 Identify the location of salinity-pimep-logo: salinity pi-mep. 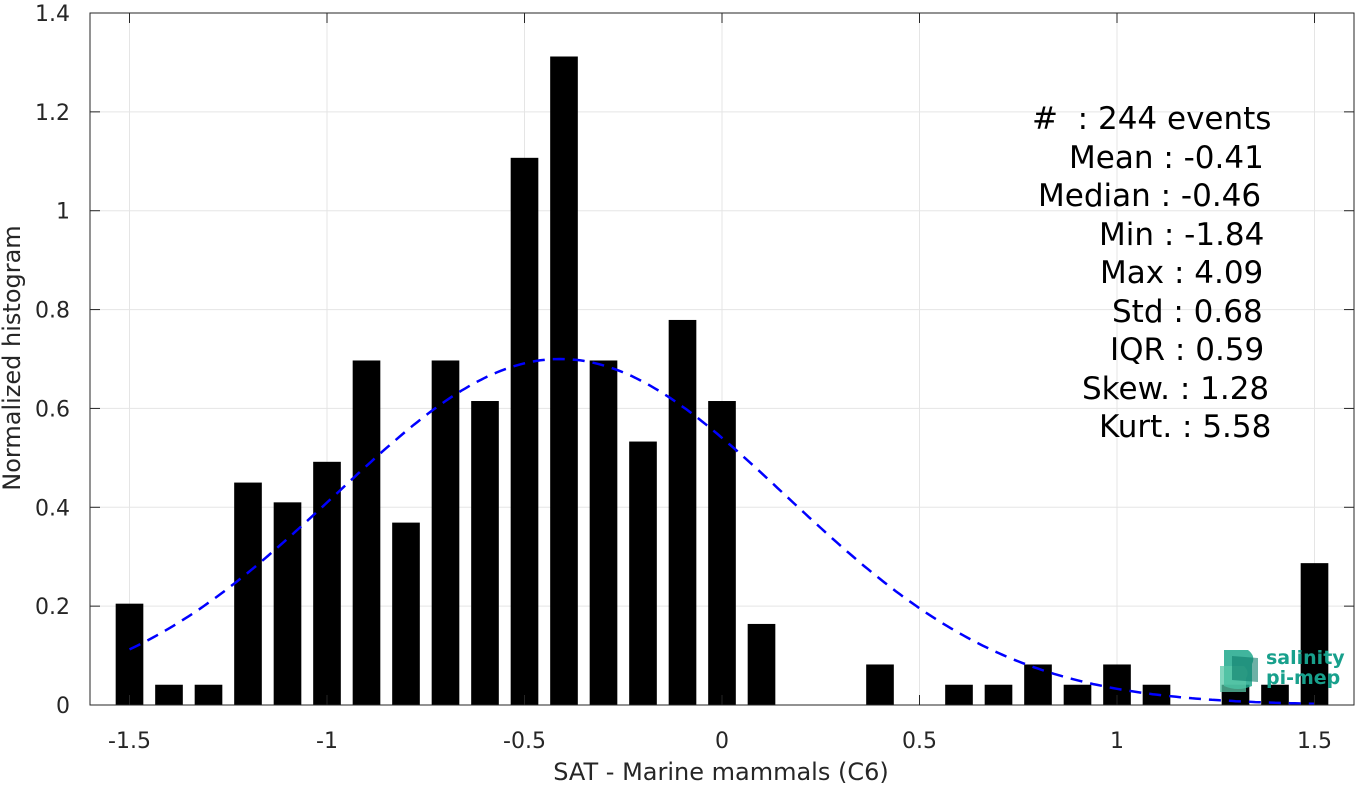
(1283, 670).